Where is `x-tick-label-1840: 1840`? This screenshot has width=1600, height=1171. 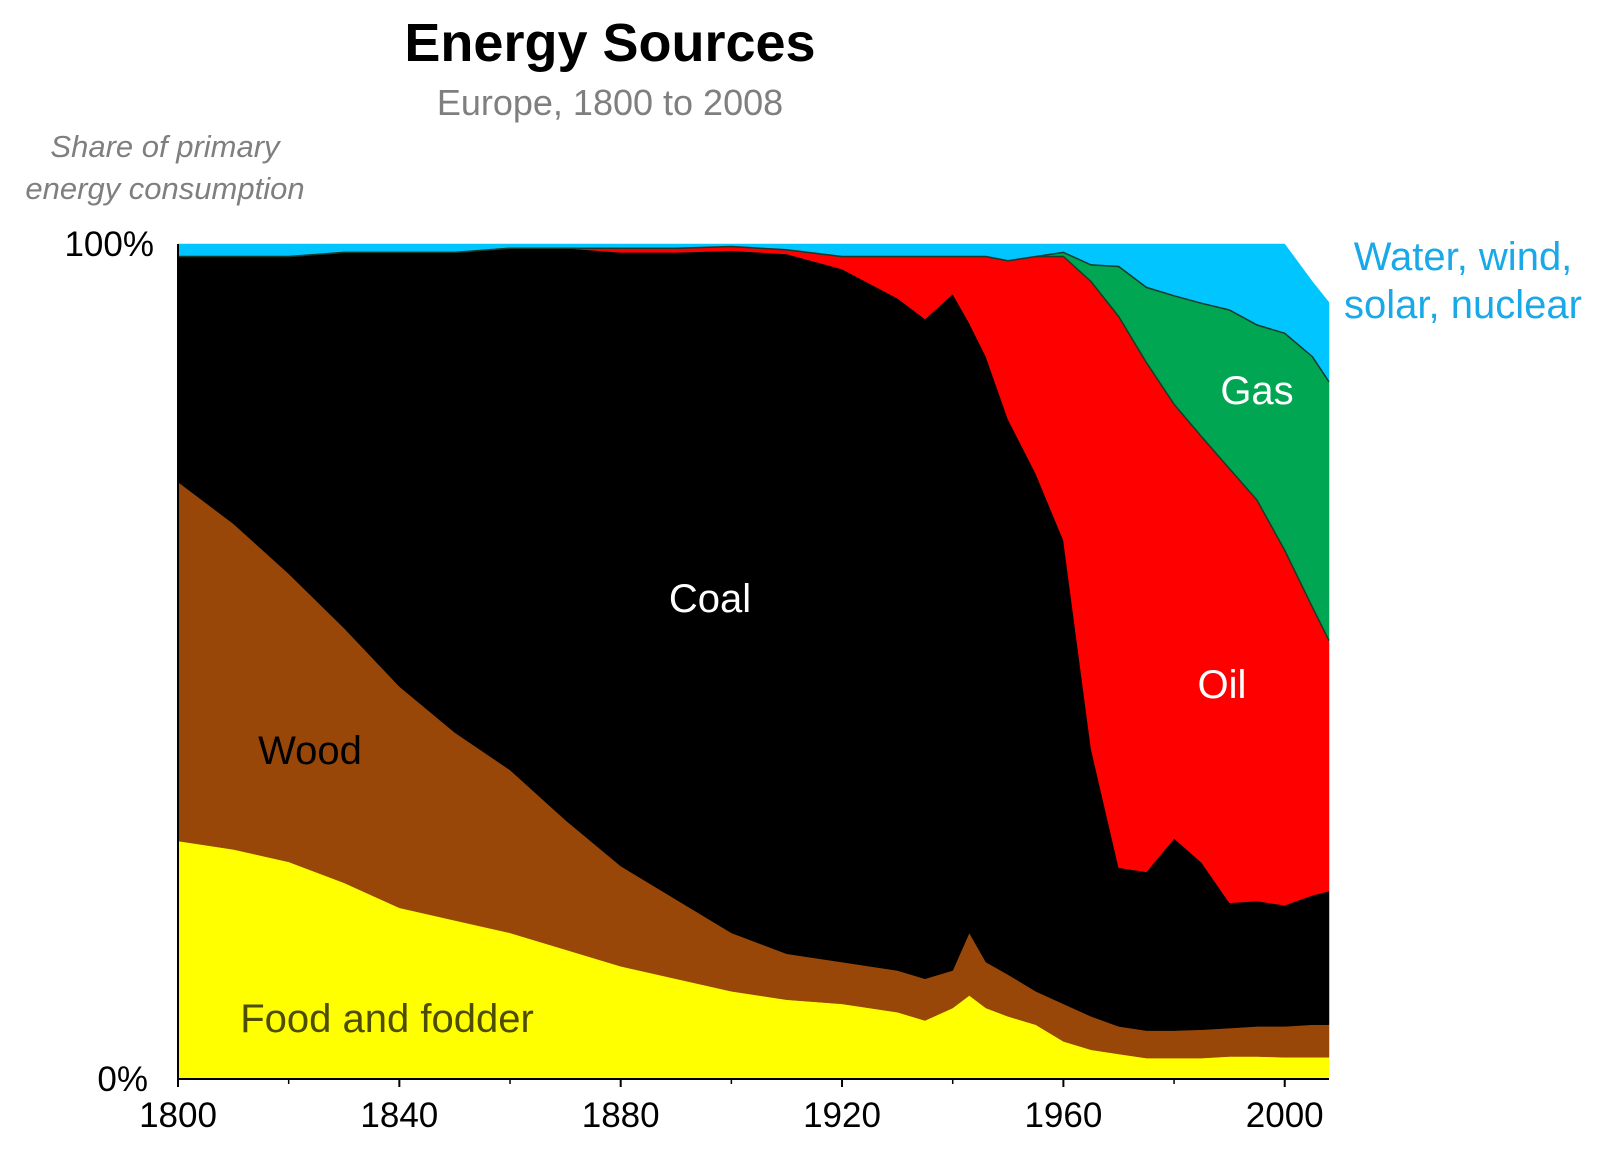
x-tick-label-1840: 1840 is located at coordinates (399, 1115).